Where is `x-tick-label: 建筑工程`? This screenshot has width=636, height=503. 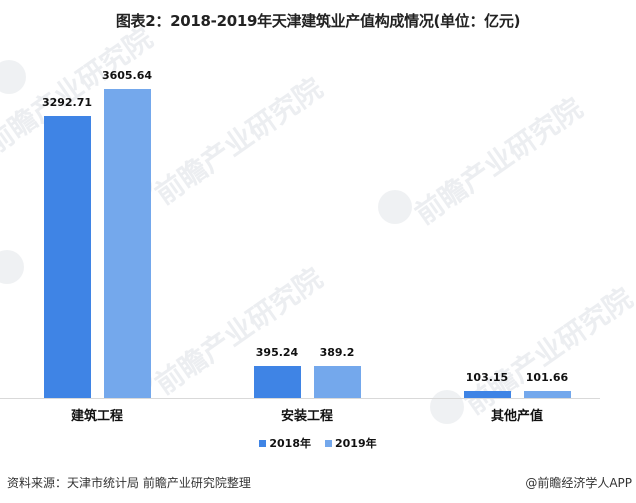
x-tick-label: 建筑工程 is located at coordinates (96, 416).